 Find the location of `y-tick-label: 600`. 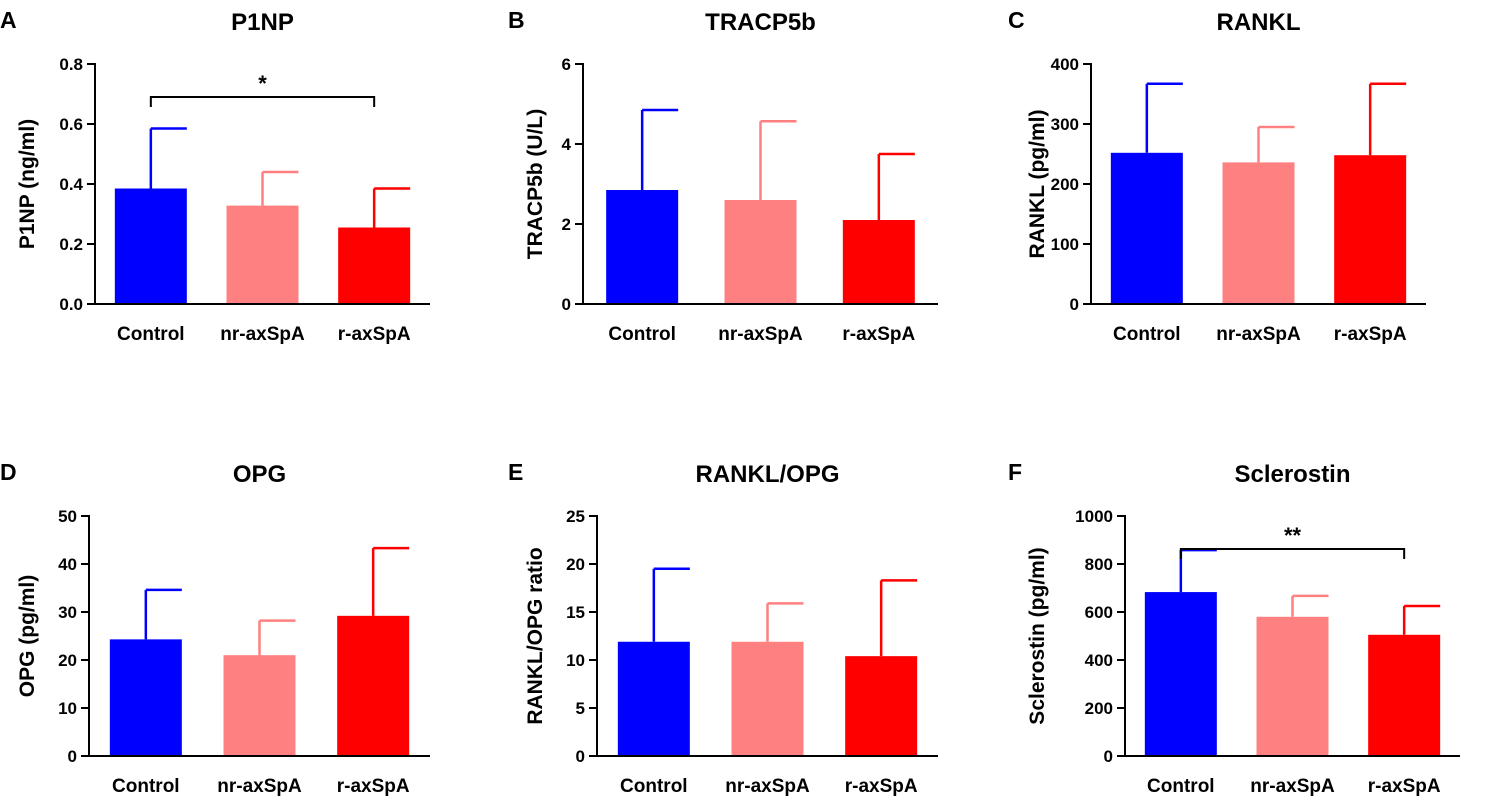

y-tick-label: 600 is located at coordinates (1099, 612).